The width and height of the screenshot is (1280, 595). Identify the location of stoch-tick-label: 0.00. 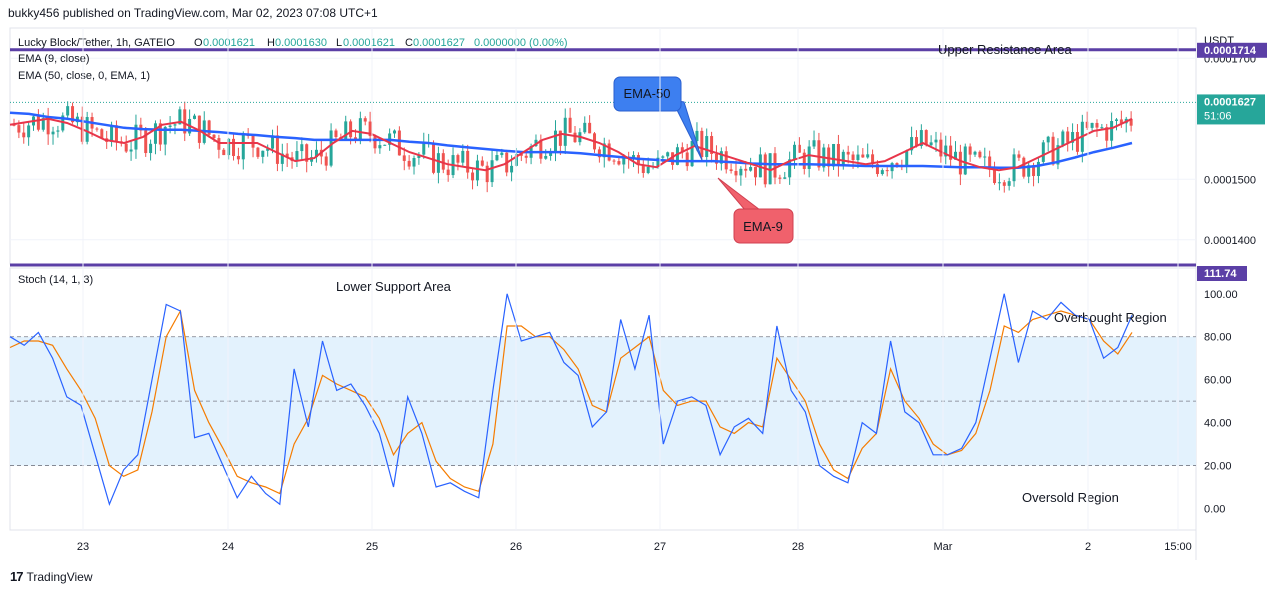
(1214, 510).